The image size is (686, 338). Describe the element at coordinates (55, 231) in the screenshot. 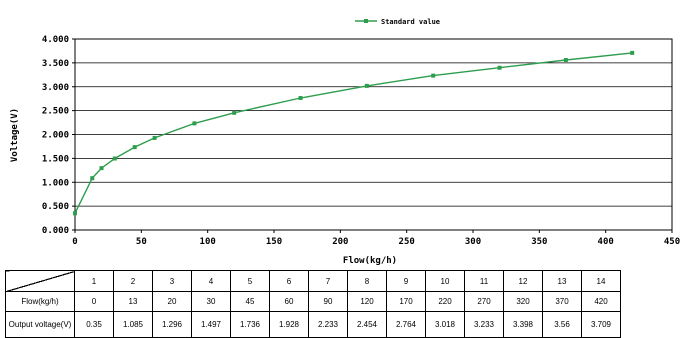

I see `y-tick-label: 0.000` at that location.